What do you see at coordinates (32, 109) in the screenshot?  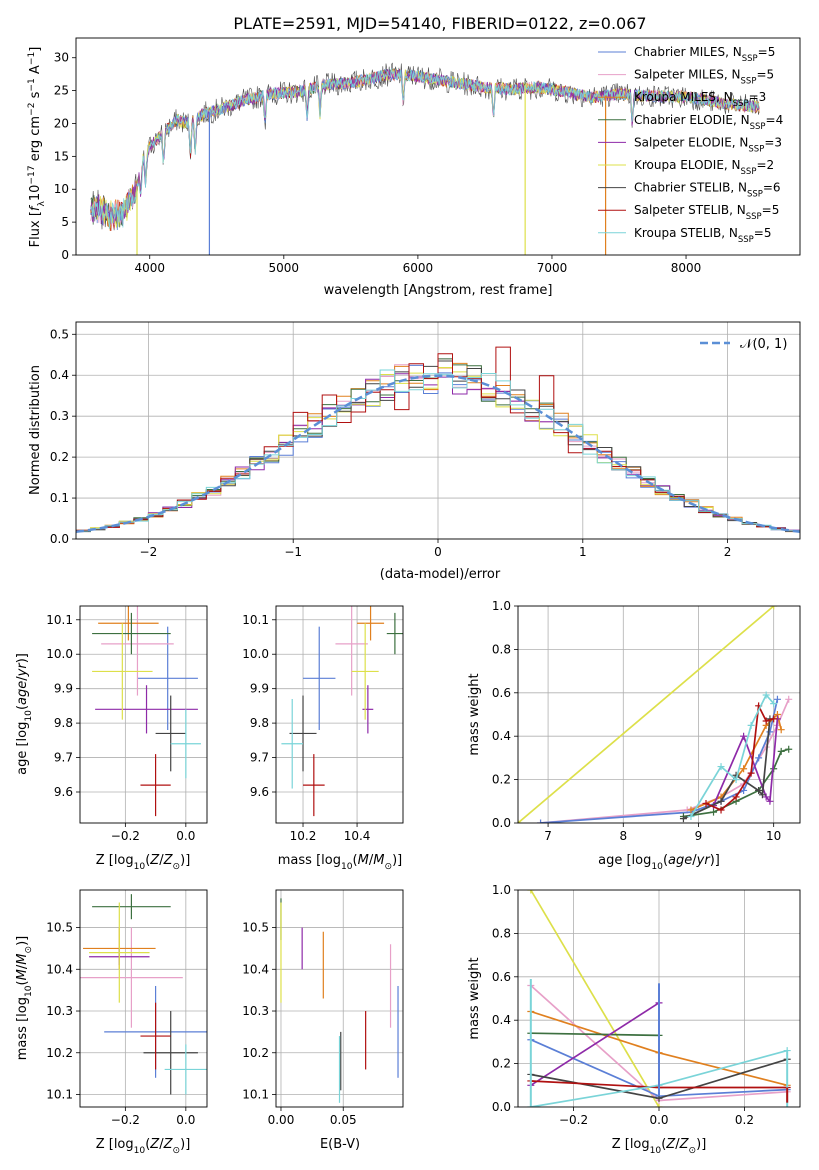 I see `label-part: −2` at bounding box center [32, 109].